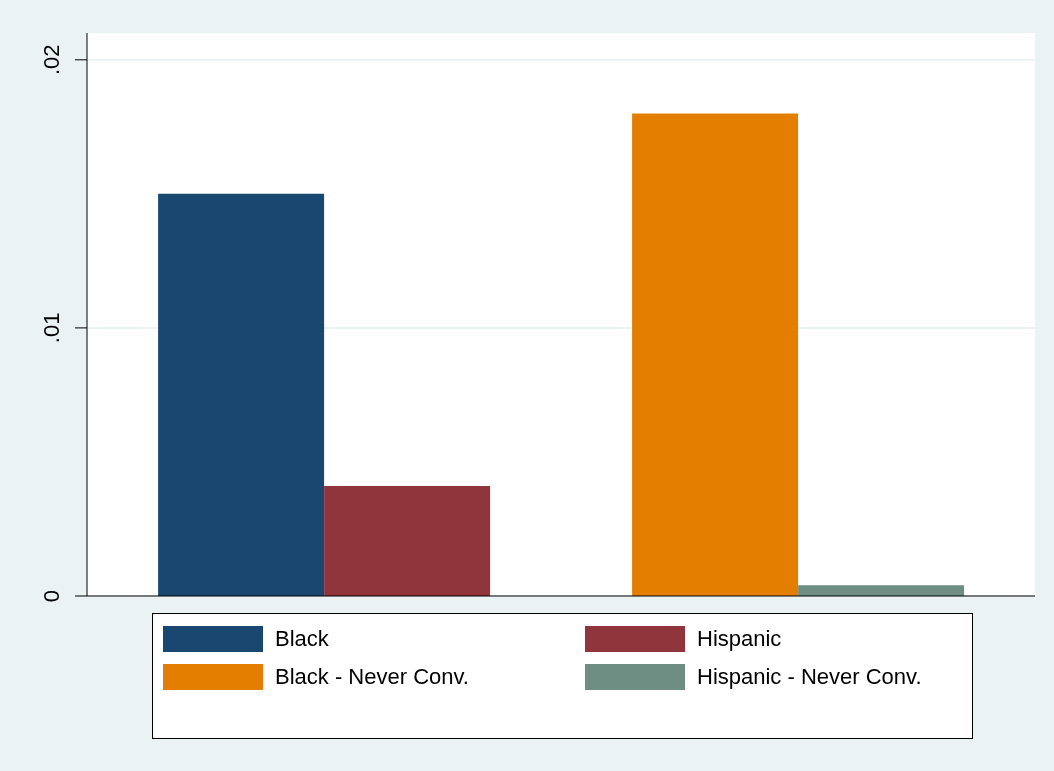 The image size is (1054, 771). What do you see at coordinates (739, 639) in the screenshot?
I see `legend-label: Hispanic` at bounding box center [739, 639].